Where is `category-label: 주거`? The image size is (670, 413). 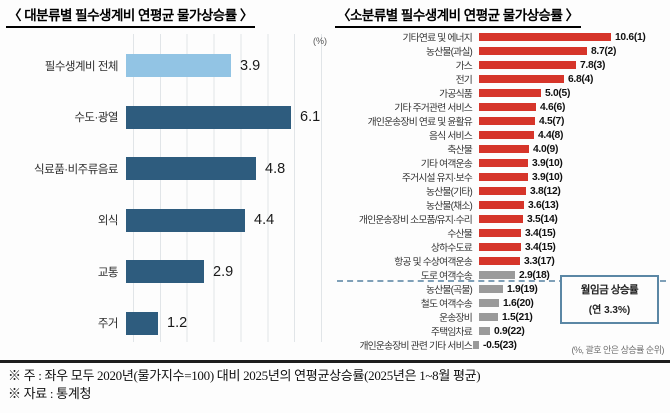 category-label: 주거 is located at coordinates (108, 324).